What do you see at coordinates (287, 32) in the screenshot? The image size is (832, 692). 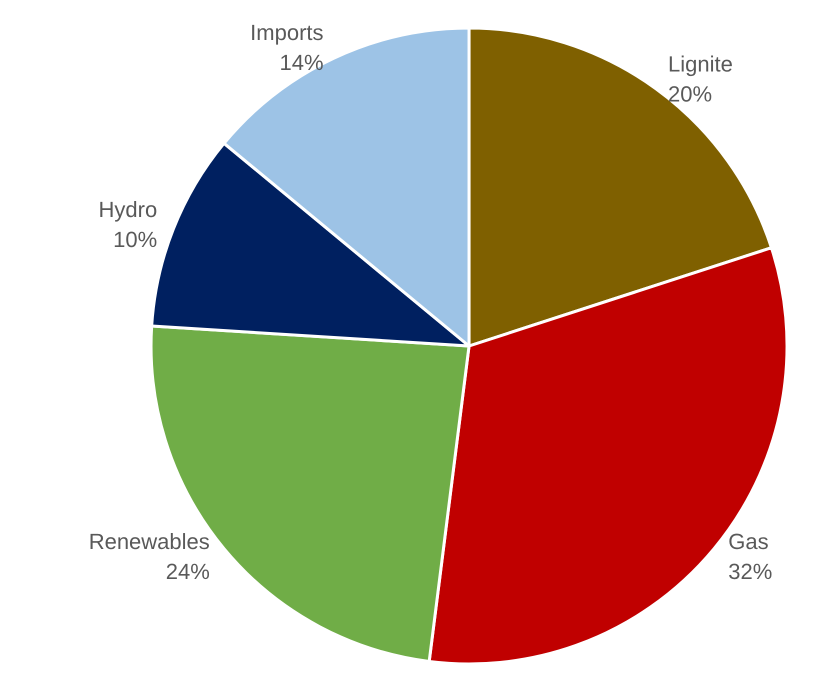 I see `slice-label: Imports` at bounding box center [287, 32].